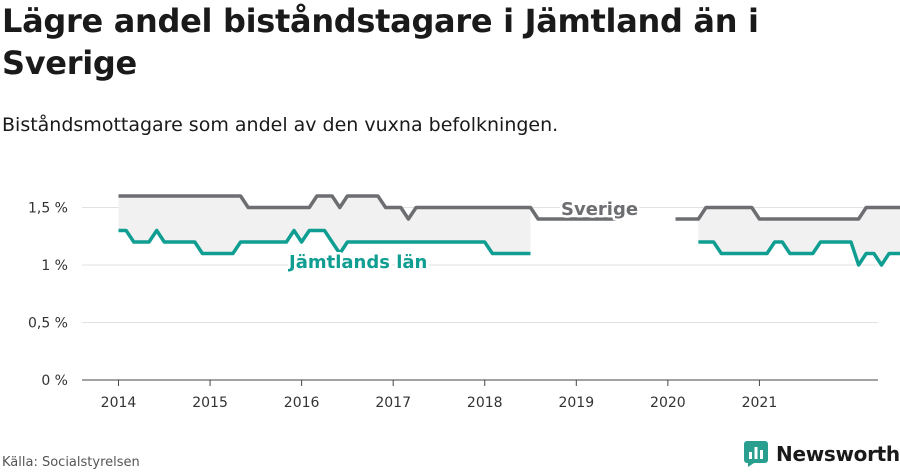  I want to click on x-tick-label: 2018, so click(485, 403).